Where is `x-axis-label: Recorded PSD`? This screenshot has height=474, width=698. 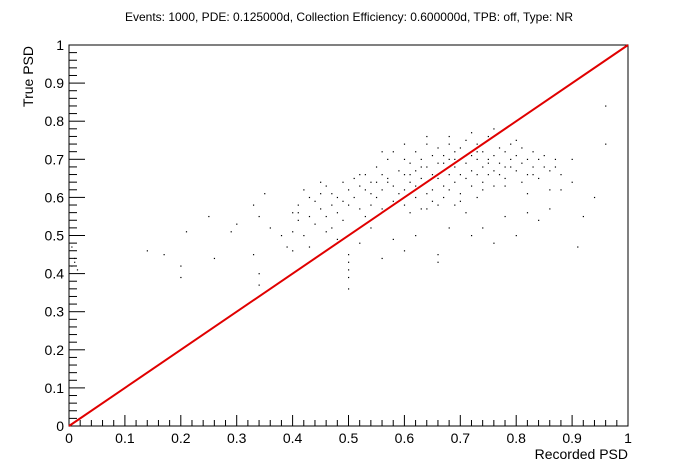
x-axis-label: Recorded PSD is located at coordinates (581, 454).